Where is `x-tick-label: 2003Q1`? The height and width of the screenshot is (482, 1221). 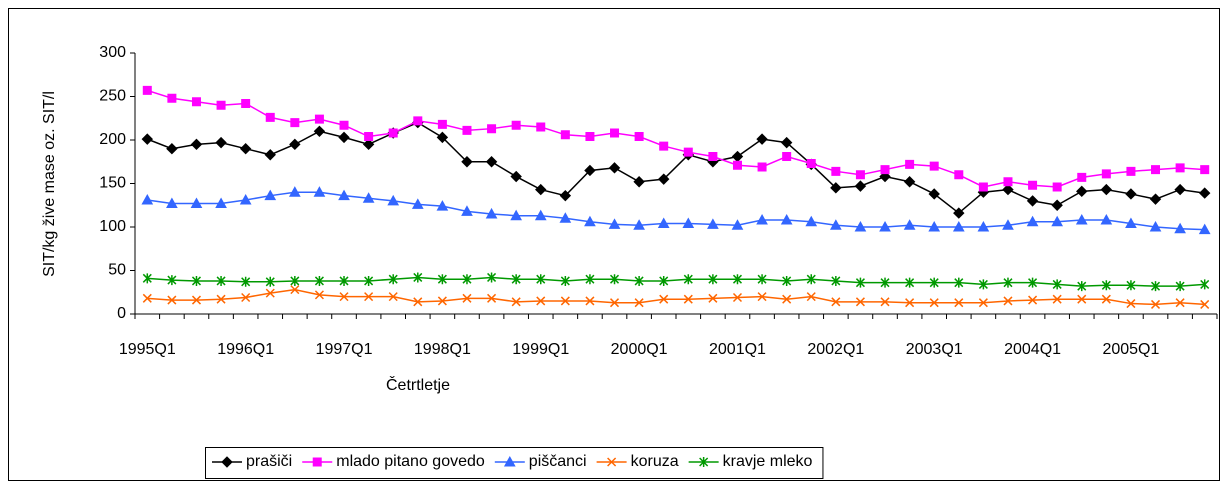 x-tick-label: 2003Q1 is located at coordinates (934, 349).